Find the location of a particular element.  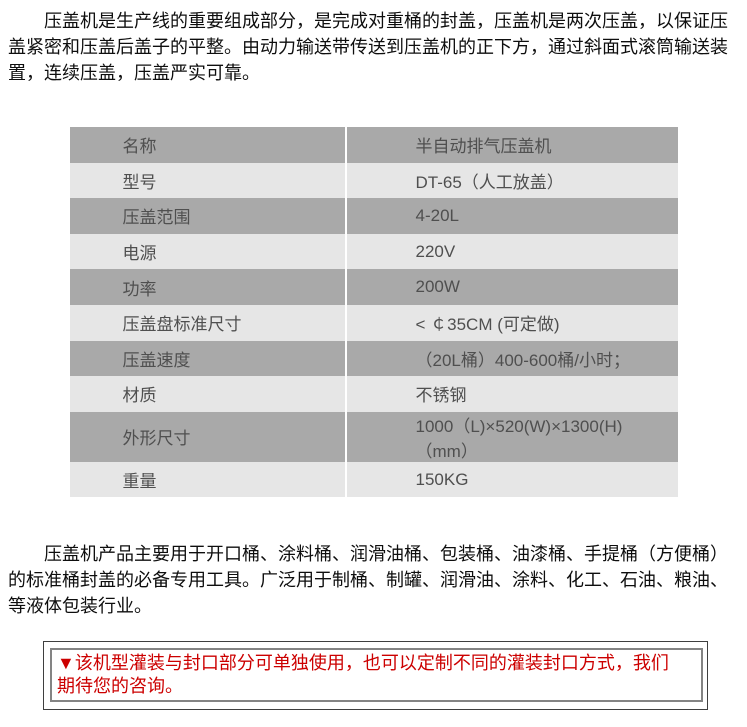

table-row: 型号 DT-65（人工放盖） is located at coordinates (373, 180).